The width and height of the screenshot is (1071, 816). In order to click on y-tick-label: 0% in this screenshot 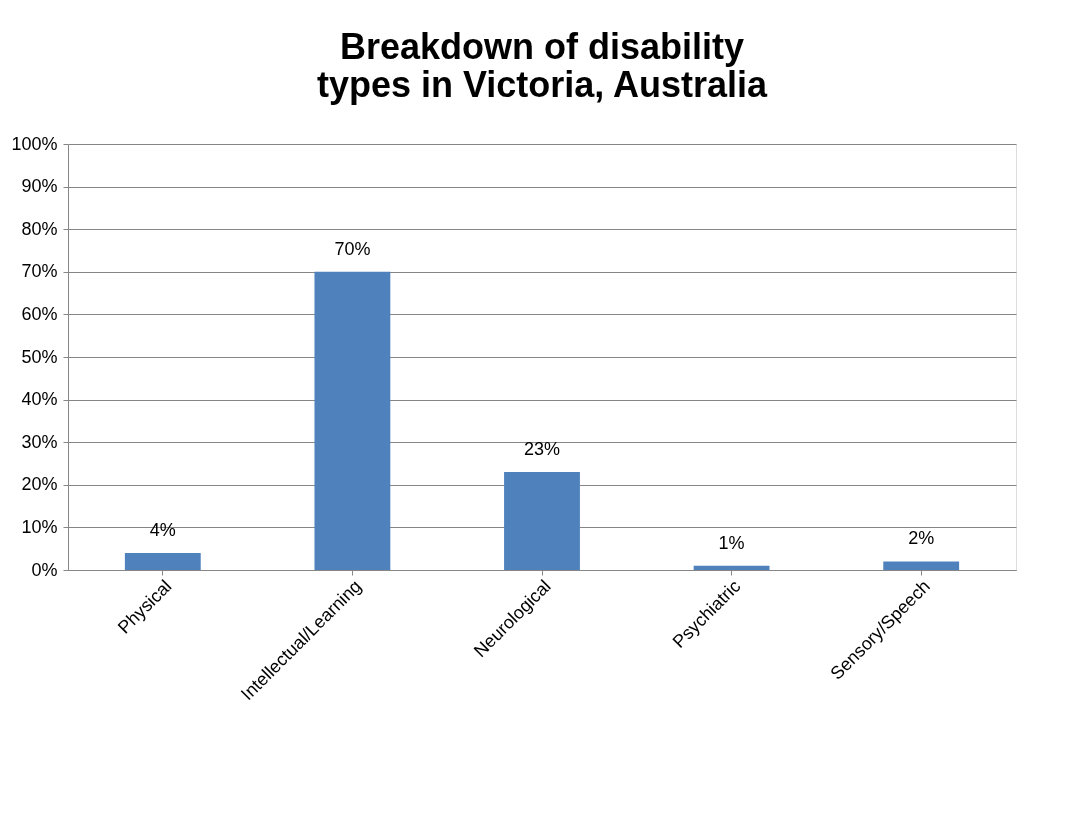, I will do `click(44, 569)`.